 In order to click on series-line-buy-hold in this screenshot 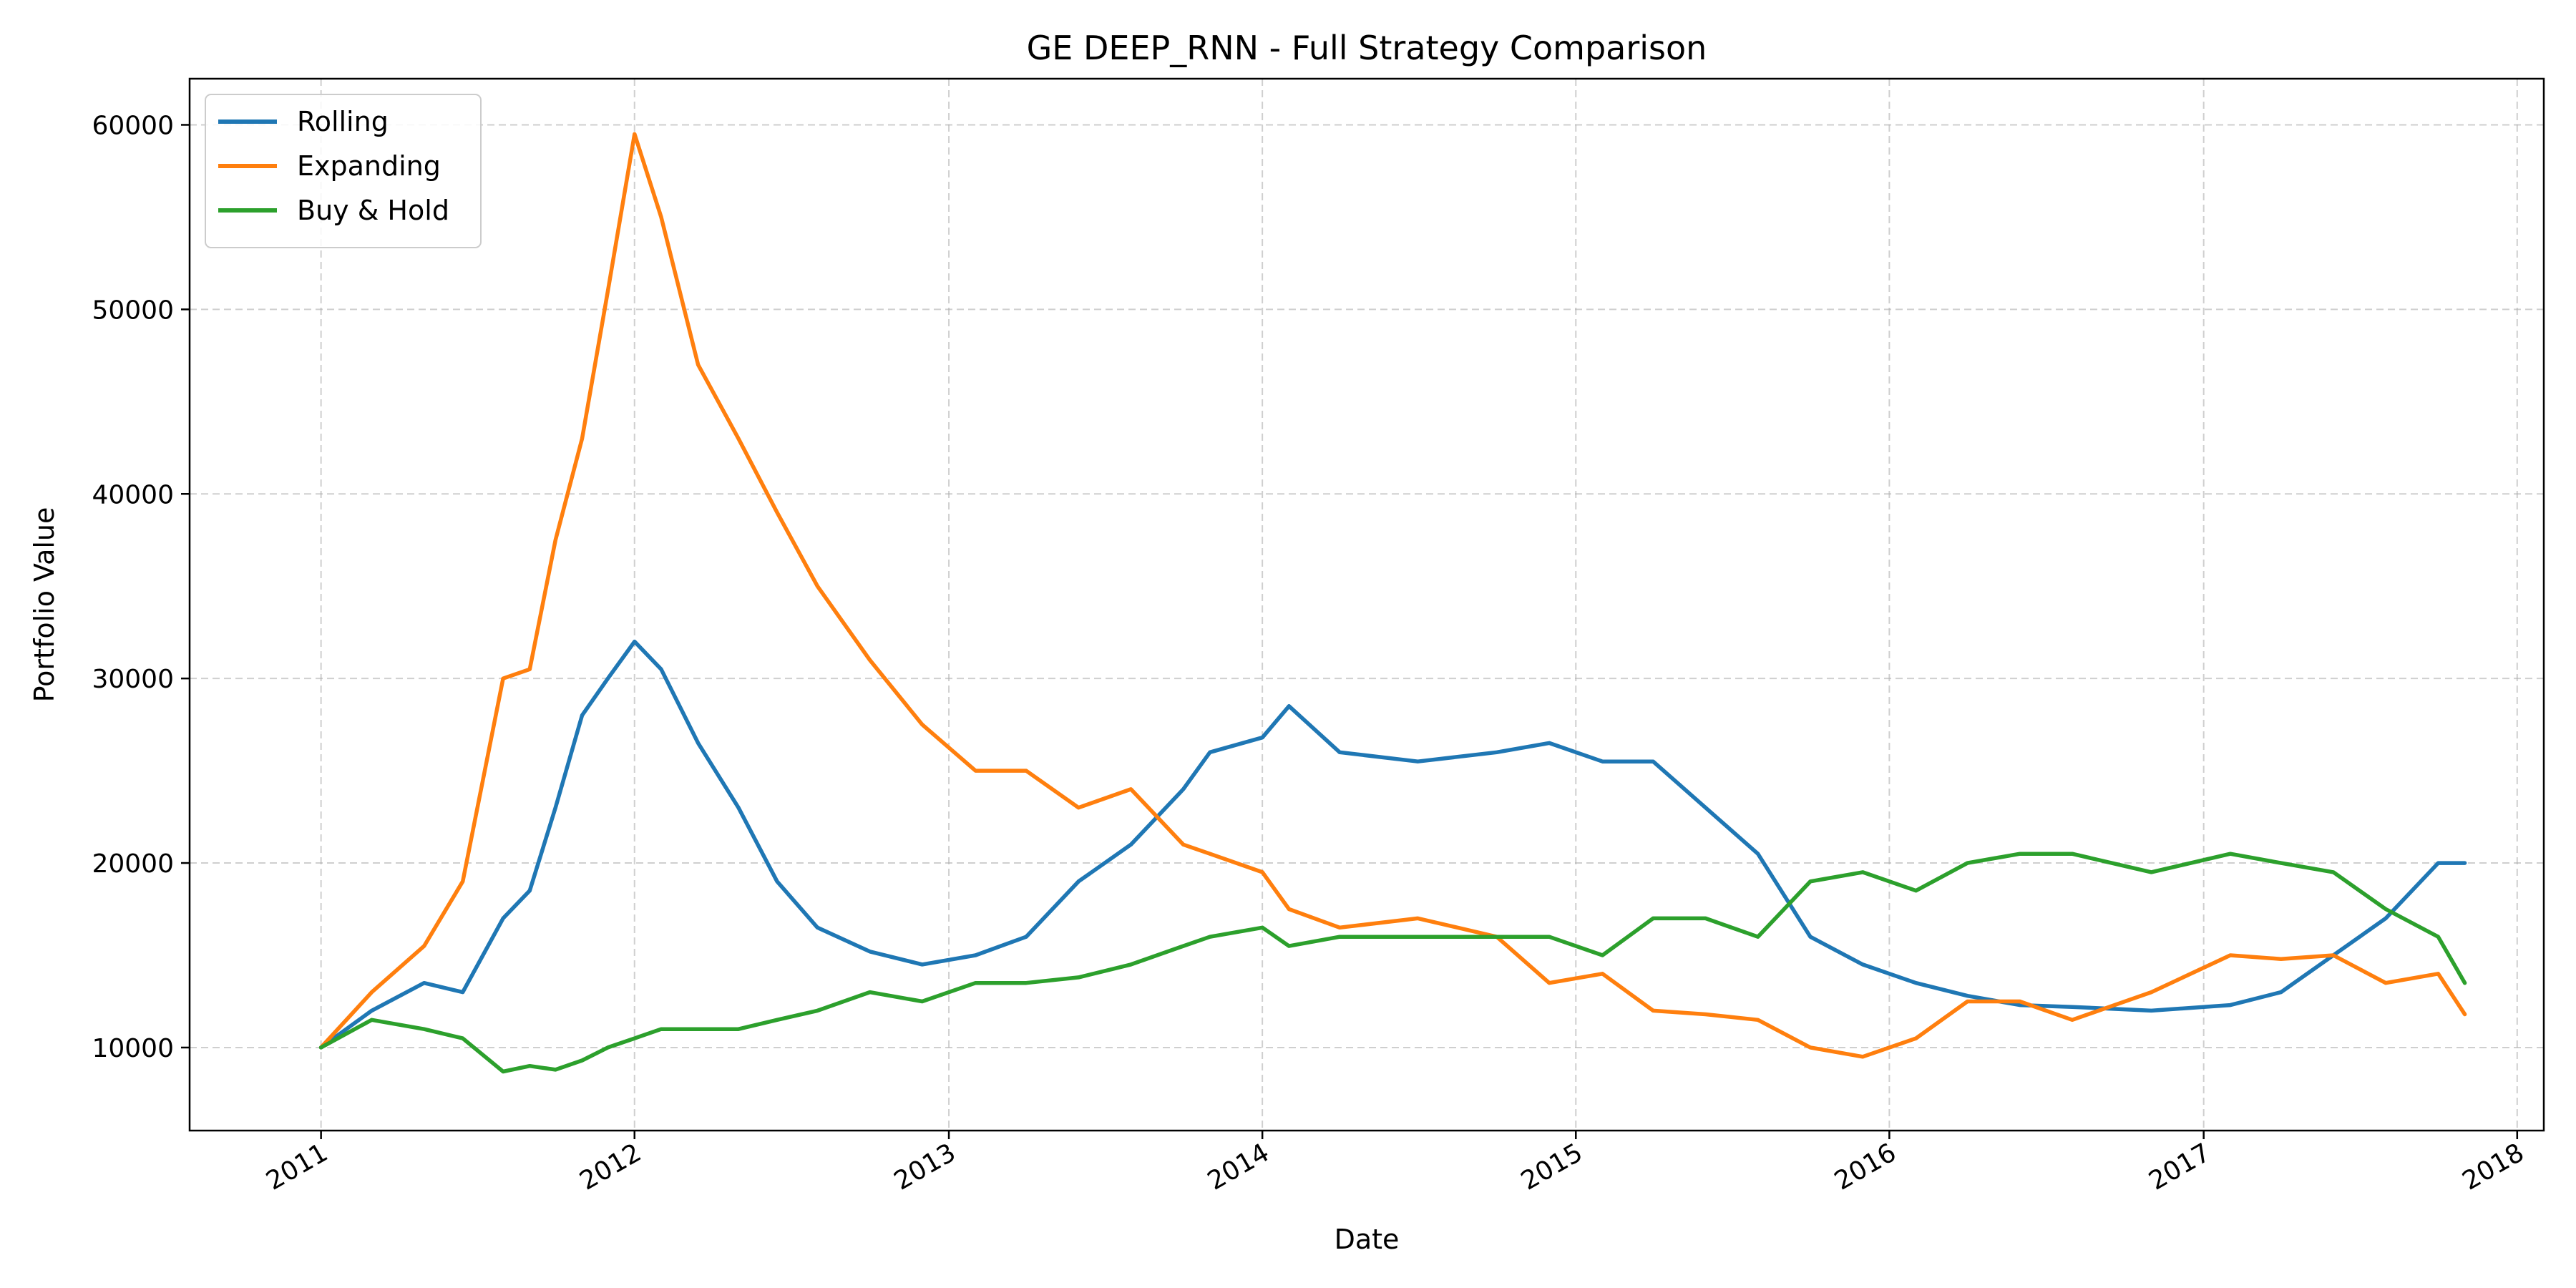, I will do `click(1392, 963)`.